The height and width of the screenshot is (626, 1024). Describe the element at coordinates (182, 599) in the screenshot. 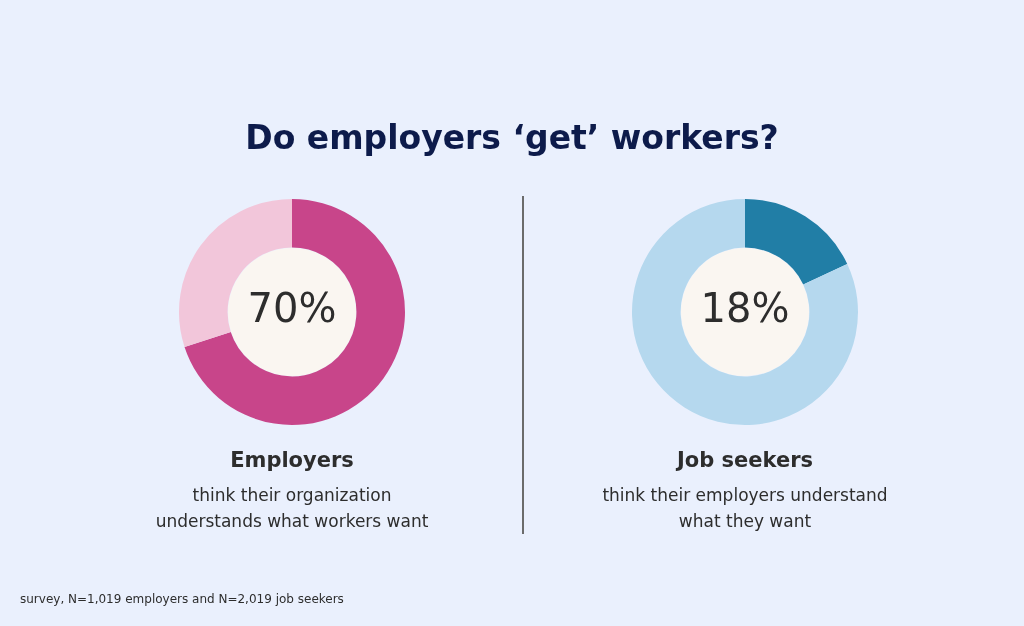

I see `text: survey, N=1,019 employers and N=2,019 job seekers` at that location.